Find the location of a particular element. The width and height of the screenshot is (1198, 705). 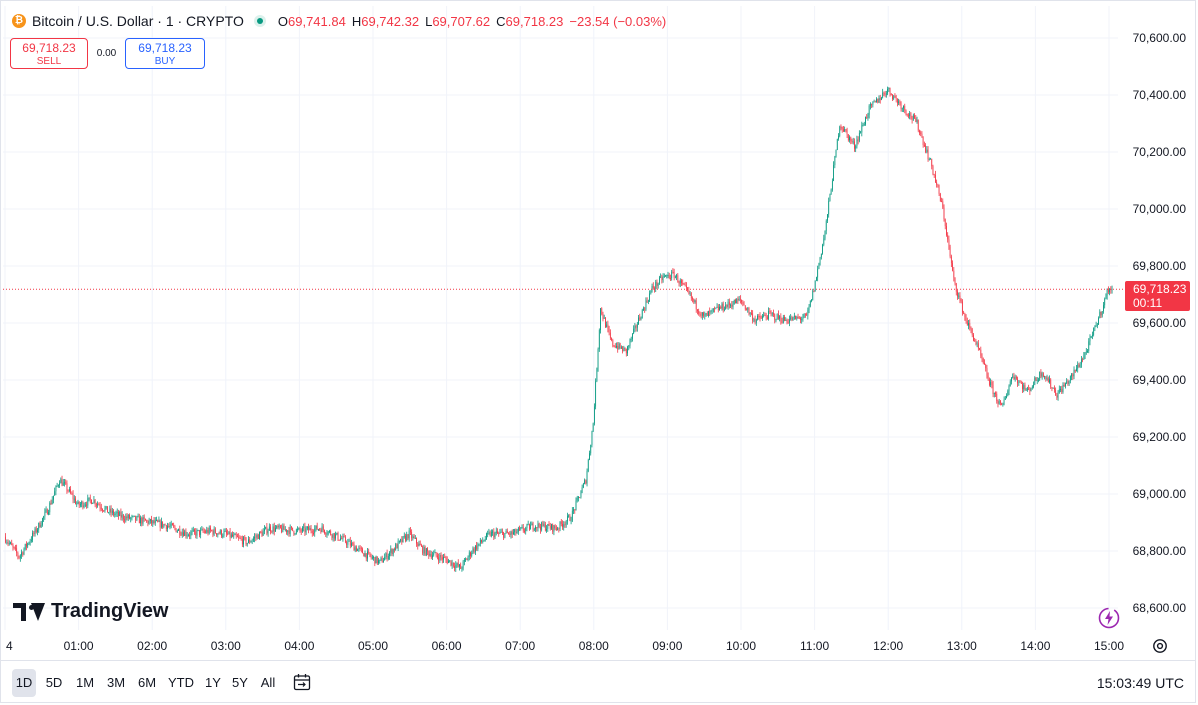

calendar-icon is located at coordinates (302, 682).